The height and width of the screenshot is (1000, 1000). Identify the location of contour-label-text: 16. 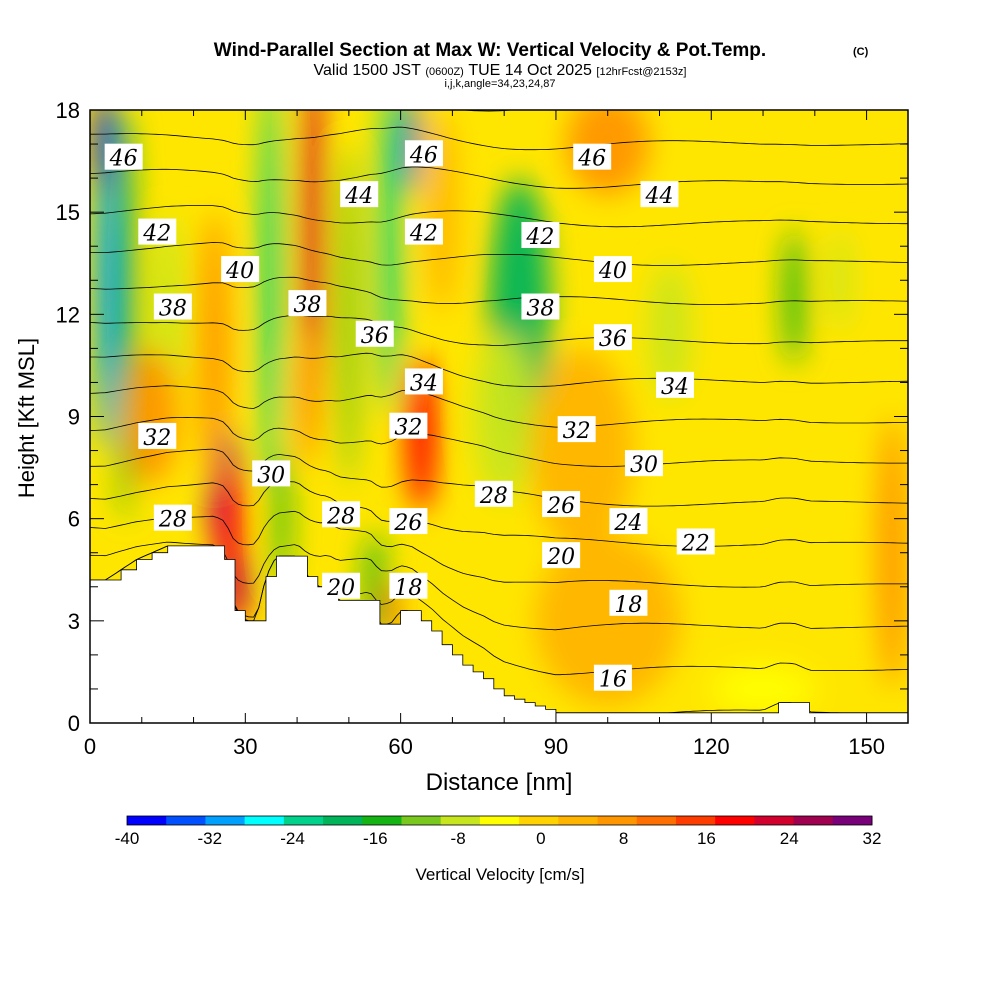
(613, 680).